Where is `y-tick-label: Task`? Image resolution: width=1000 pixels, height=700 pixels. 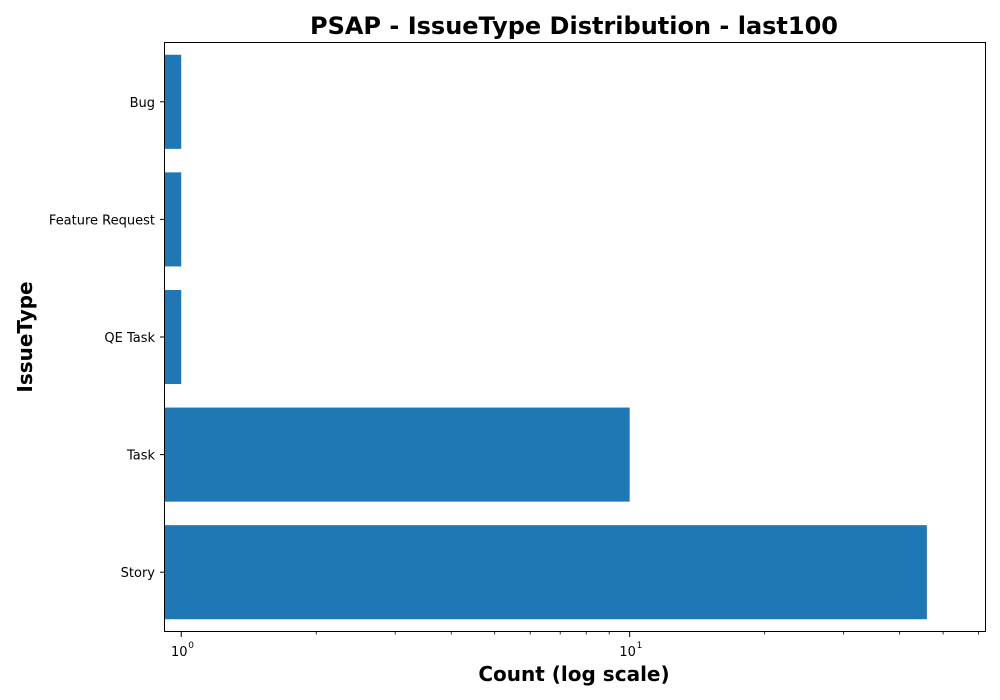 y-tick-label: Task is located at coordinates (141, 456).